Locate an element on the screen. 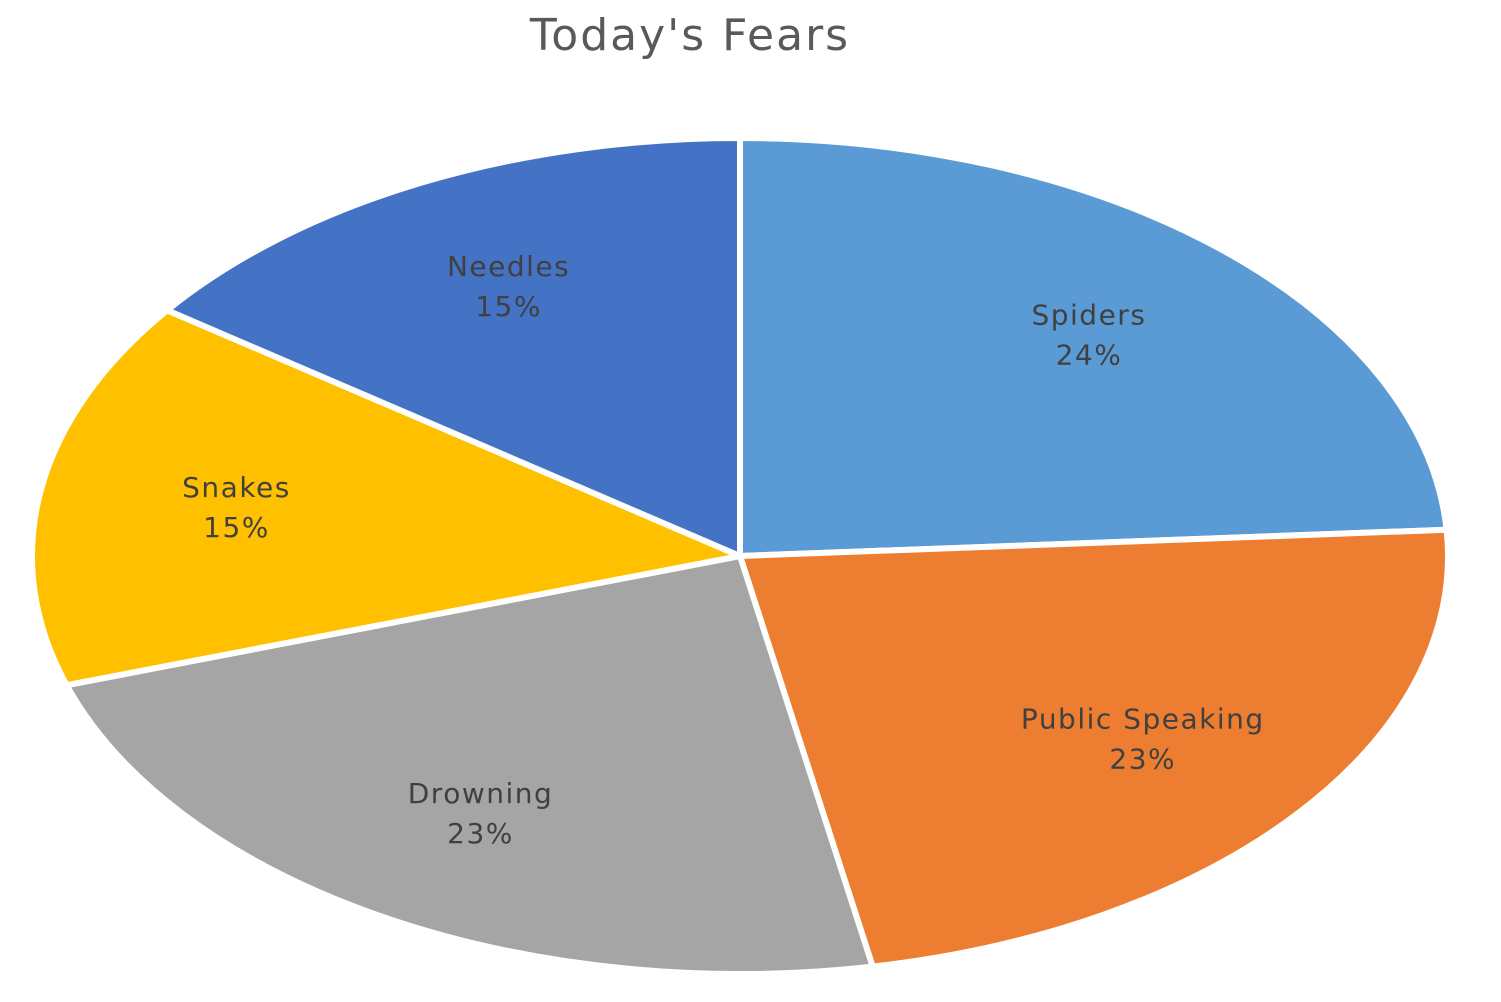 The width and height of the screenshot is (1501, 1002). slice-label: Snakes is located at coordinates (236, 487).